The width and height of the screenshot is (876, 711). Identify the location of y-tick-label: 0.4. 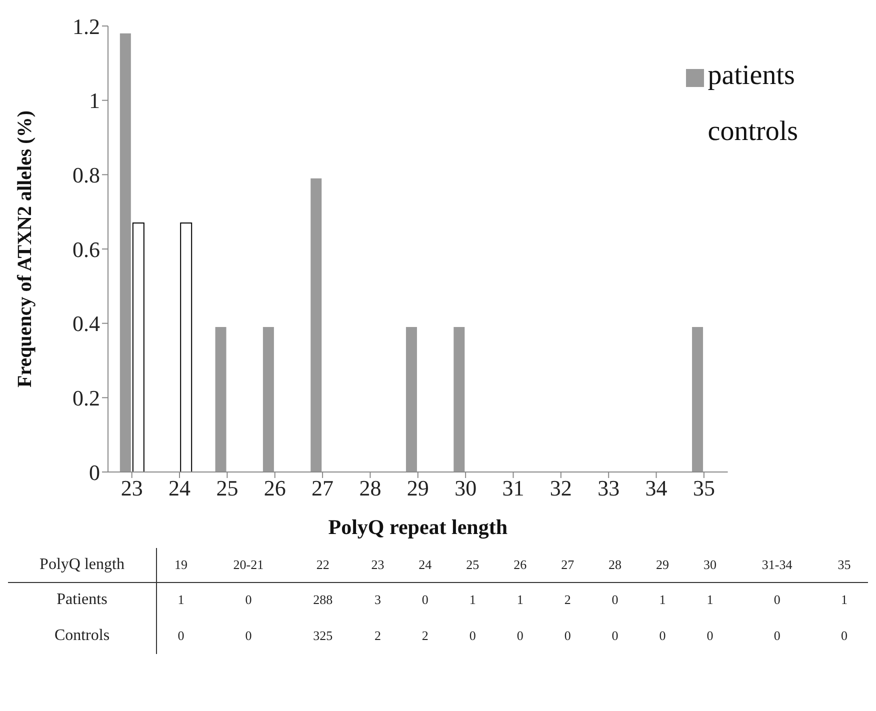
(86, 323).